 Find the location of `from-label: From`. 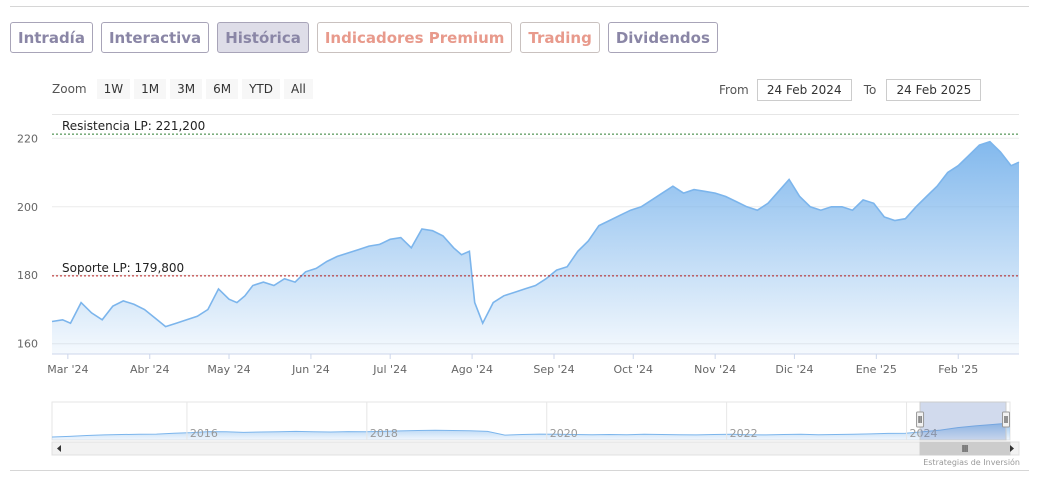

from-label: From is located at coordinates (734, 90).